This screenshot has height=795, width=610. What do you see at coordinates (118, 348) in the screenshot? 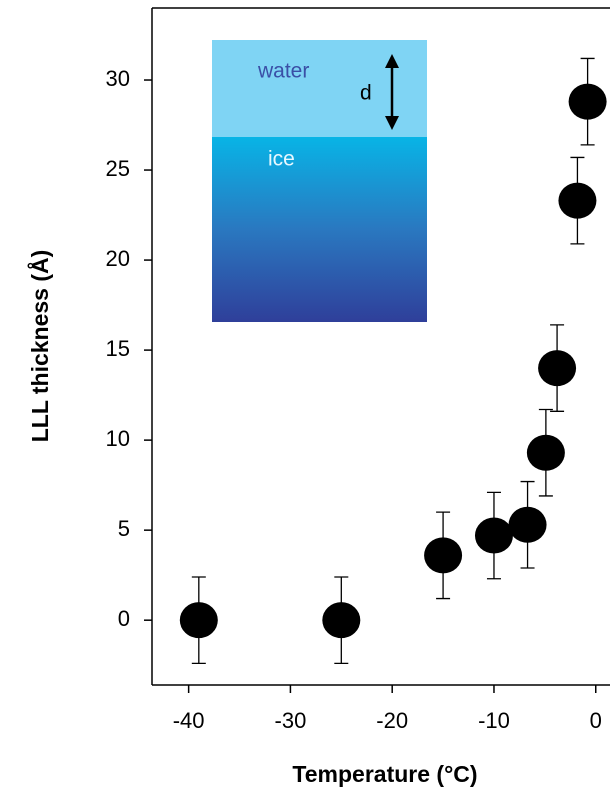
I see `y-tick-label: 15` at bounding box center [118, 348].